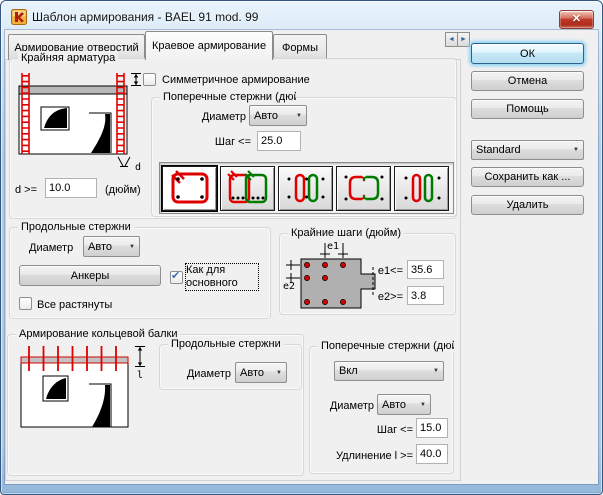 The height and width of the screenshot is (495, 603). I want to click on close-icon: ✕, so click(576, 19).